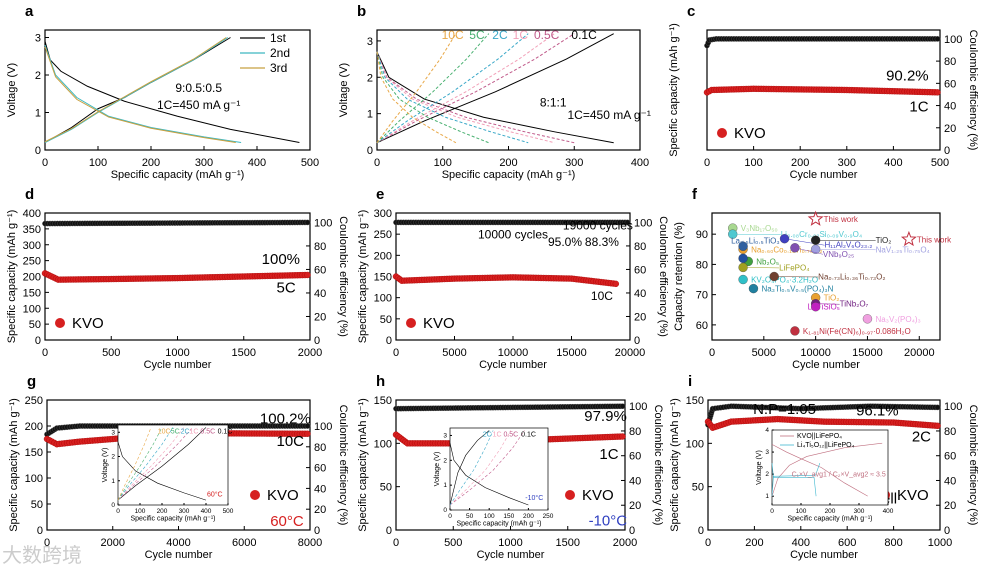  What do you see at coordinates (291, 441) in the screenshot?
I see `annotation: 10C` at bounding box center [291, 441].